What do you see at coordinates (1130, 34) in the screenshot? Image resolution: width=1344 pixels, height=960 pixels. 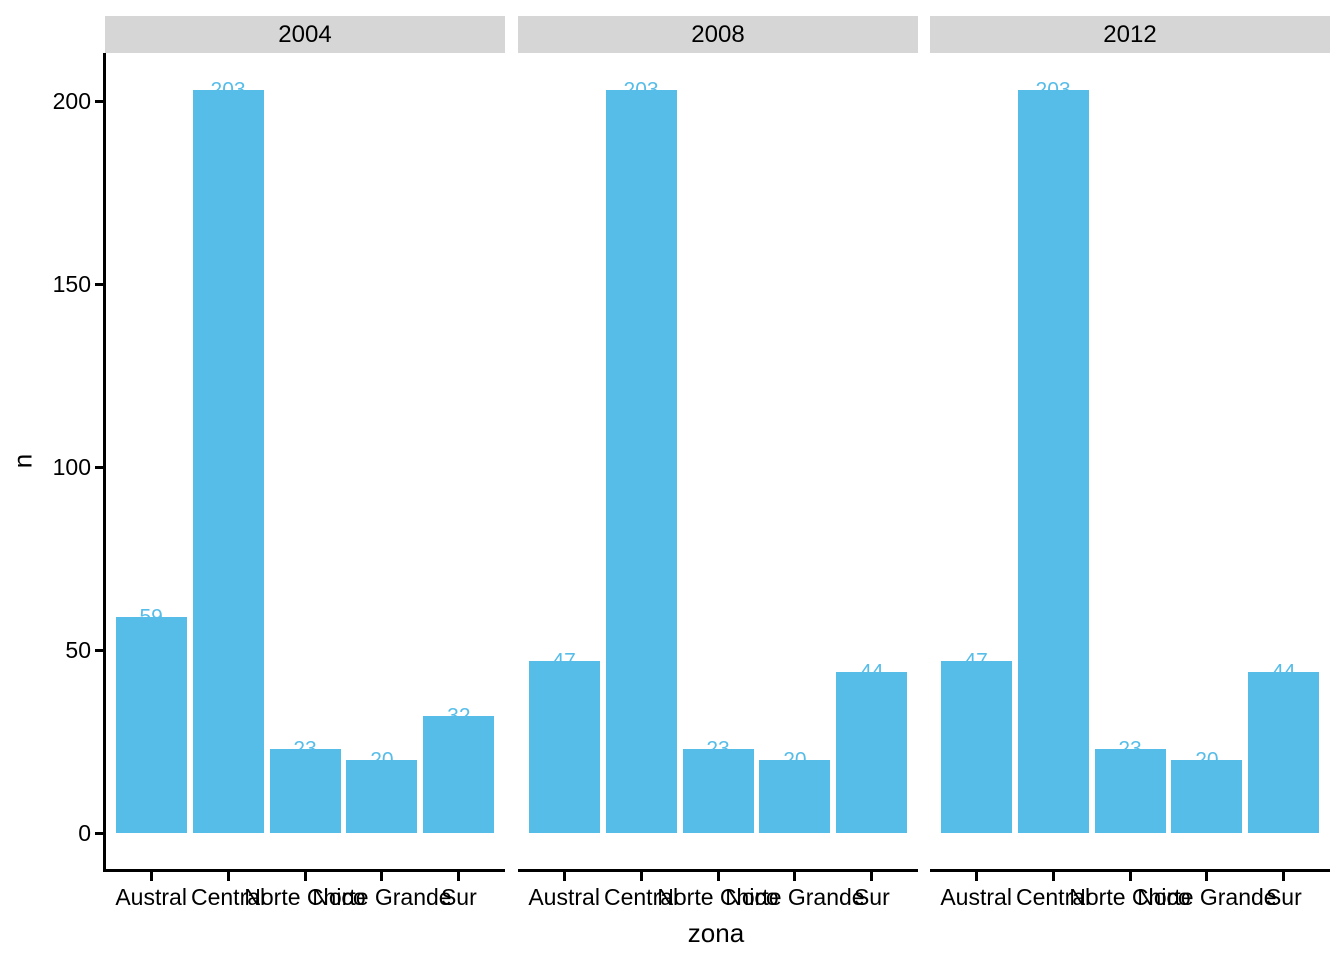 I see `facet-strip: 2012` at bounding box center [1130, 34].